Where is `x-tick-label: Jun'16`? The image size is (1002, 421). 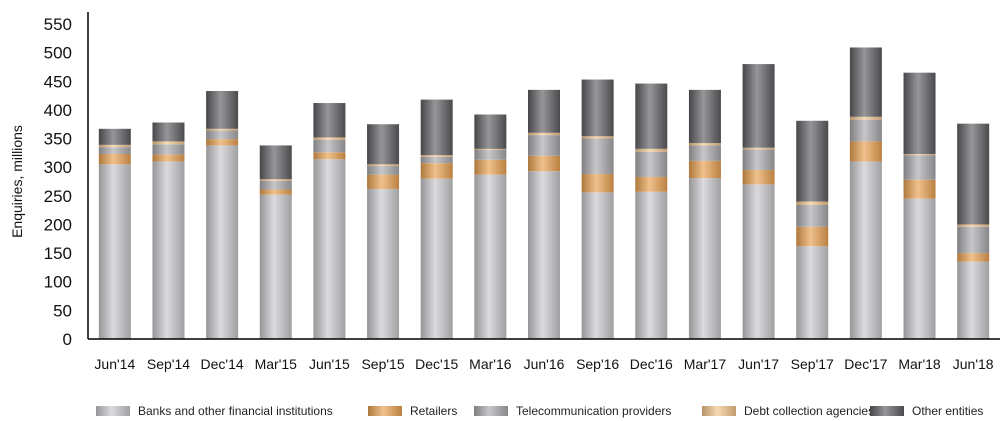 x-tick-label: Jun'16 is located at coordinates (544, 364).